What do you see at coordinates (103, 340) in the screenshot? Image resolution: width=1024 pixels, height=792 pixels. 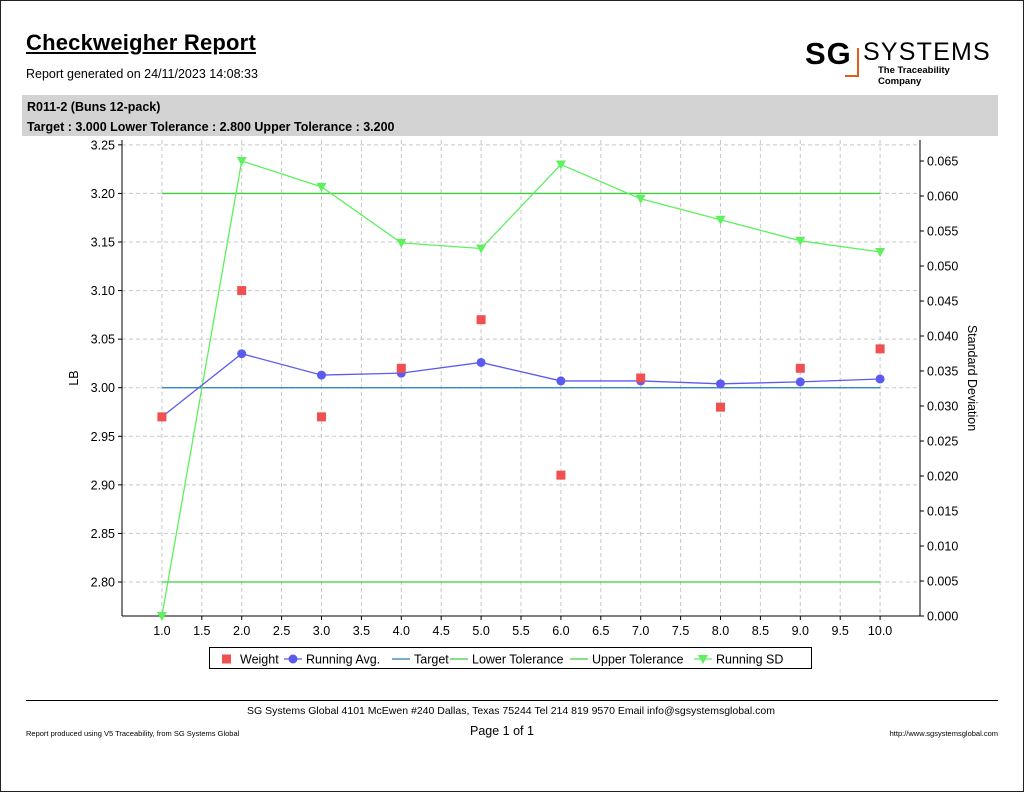 I see `y-tick-label: 3.05` at bounding box center [103, 340].